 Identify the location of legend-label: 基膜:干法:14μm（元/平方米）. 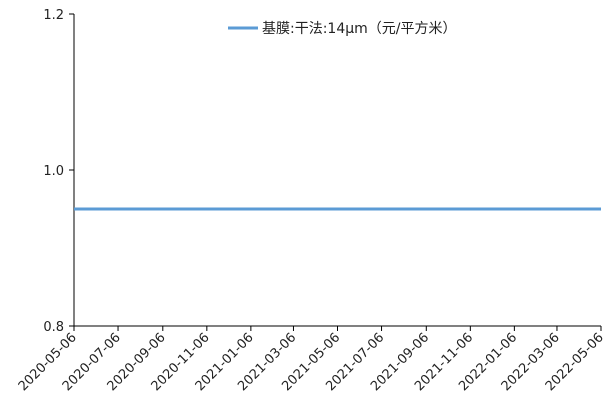
(359, 28).